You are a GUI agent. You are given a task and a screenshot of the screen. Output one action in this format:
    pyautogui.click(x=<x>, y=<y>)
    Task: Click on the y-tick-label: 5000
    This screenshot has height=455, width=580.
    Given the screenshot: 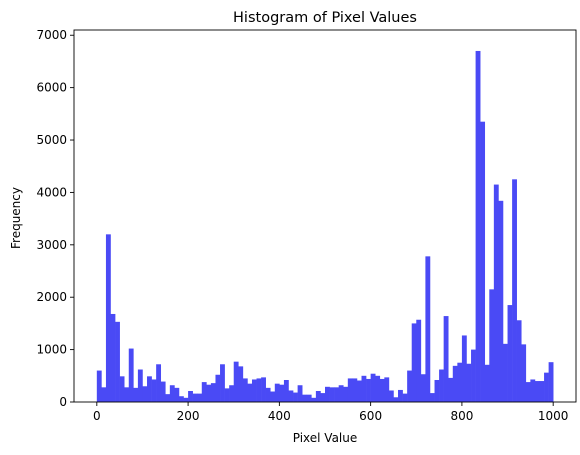 What is the action you would take?
    pyautogui.click(x=51, y=140)
    